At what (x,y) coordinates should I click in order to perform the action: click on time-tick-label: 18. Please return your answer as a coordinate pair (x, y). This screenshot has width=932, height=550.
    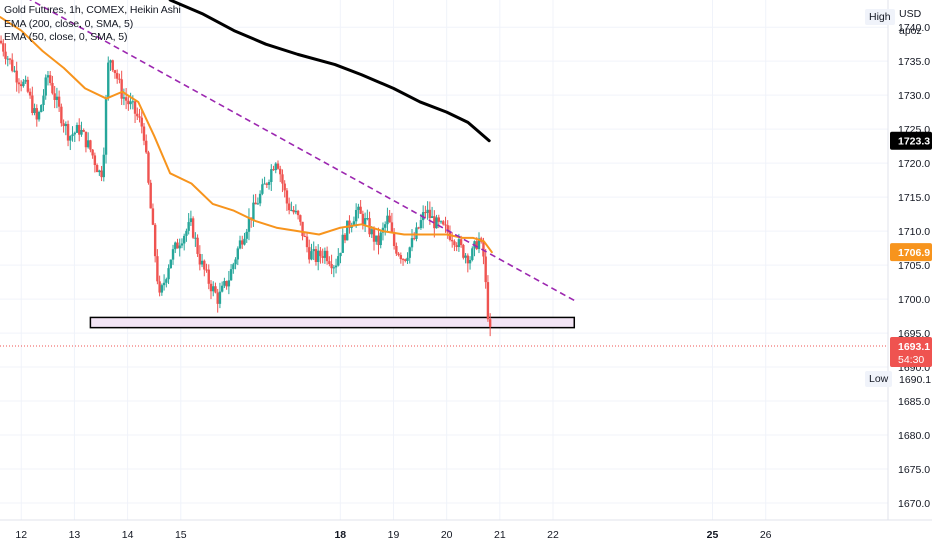
    Looking at the image, I should click on (340, 535).